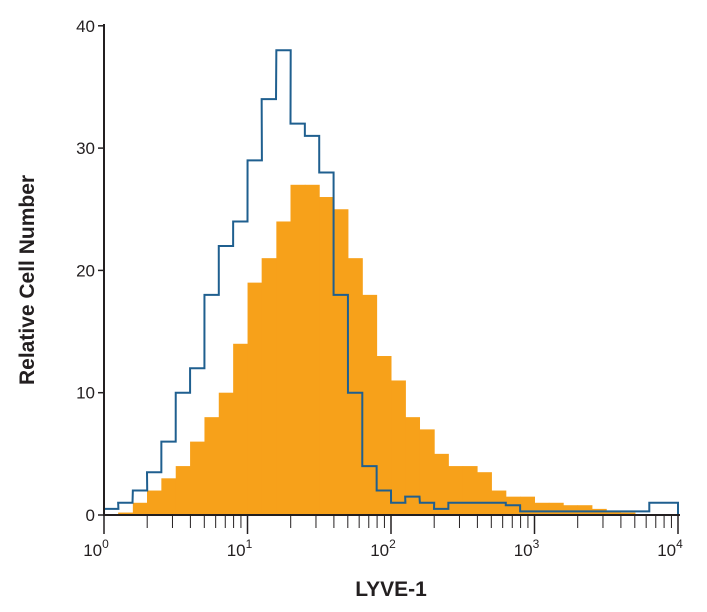 Image resolution: width=707 pixels, height=612 pixels. I want to click on x-tick-label: 10¹, so click(240, 548).